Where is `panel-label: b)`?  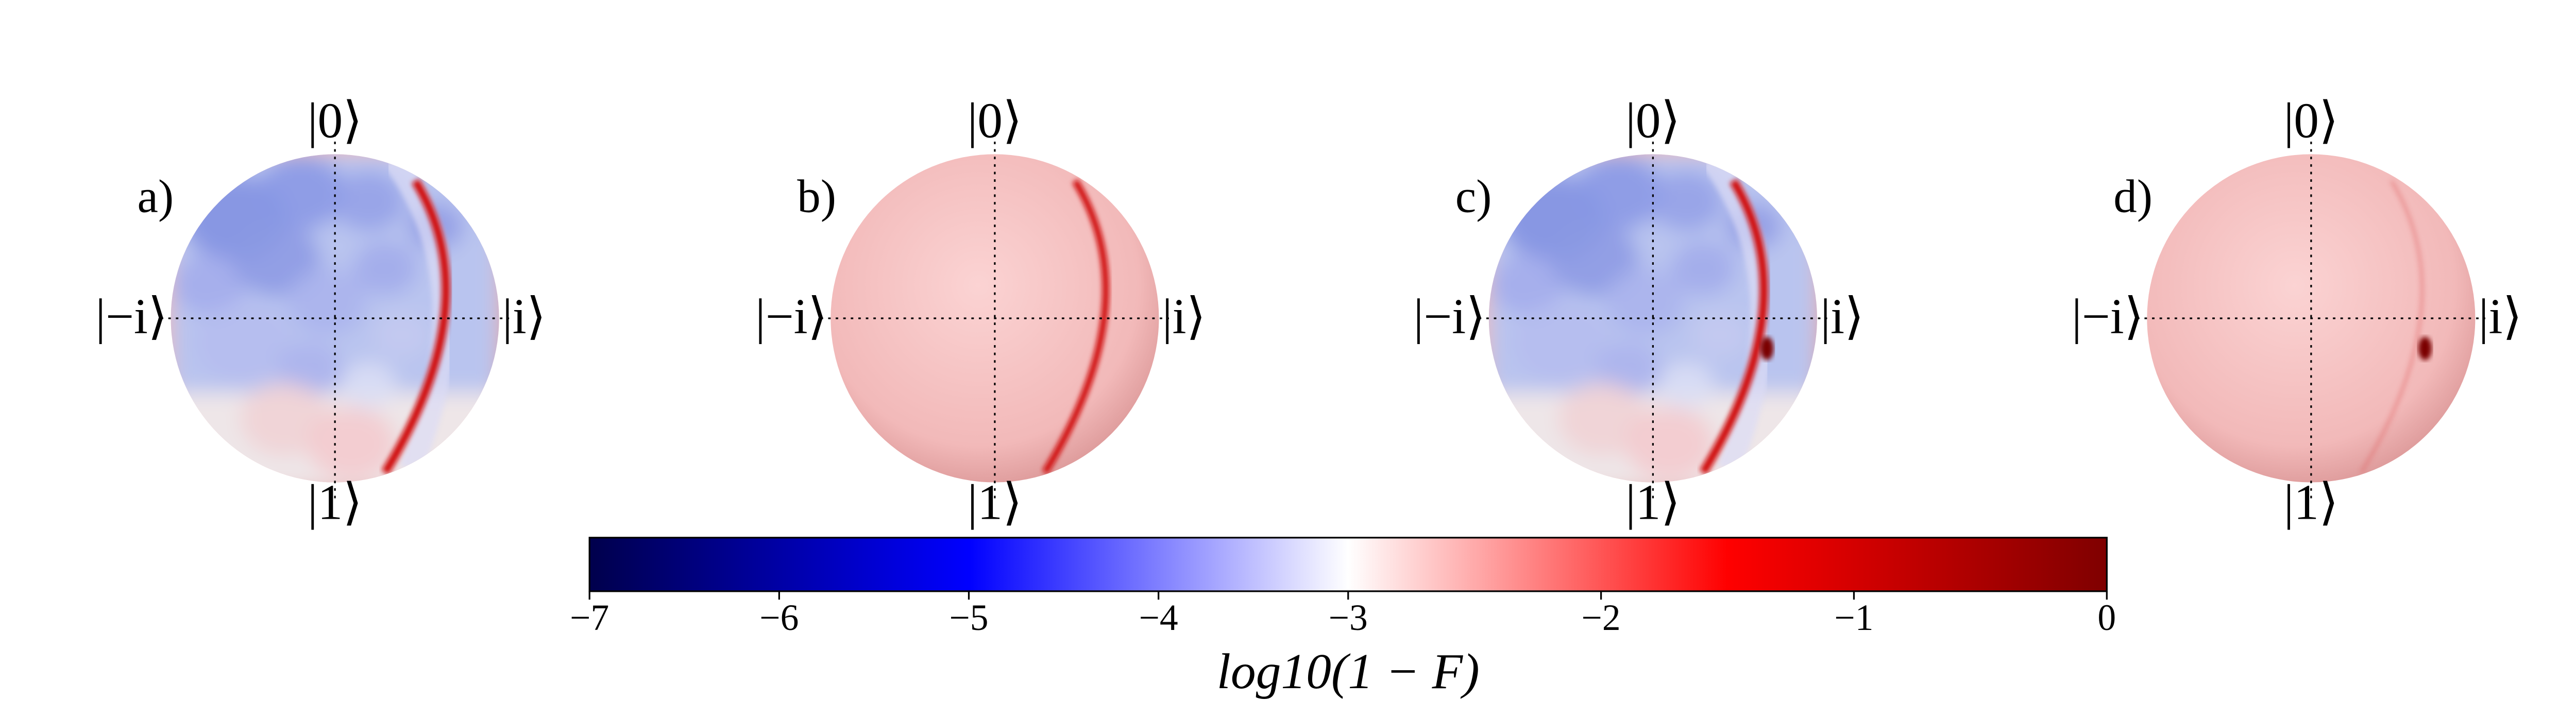
panel-label: b) is located at coordinates (816, 196).